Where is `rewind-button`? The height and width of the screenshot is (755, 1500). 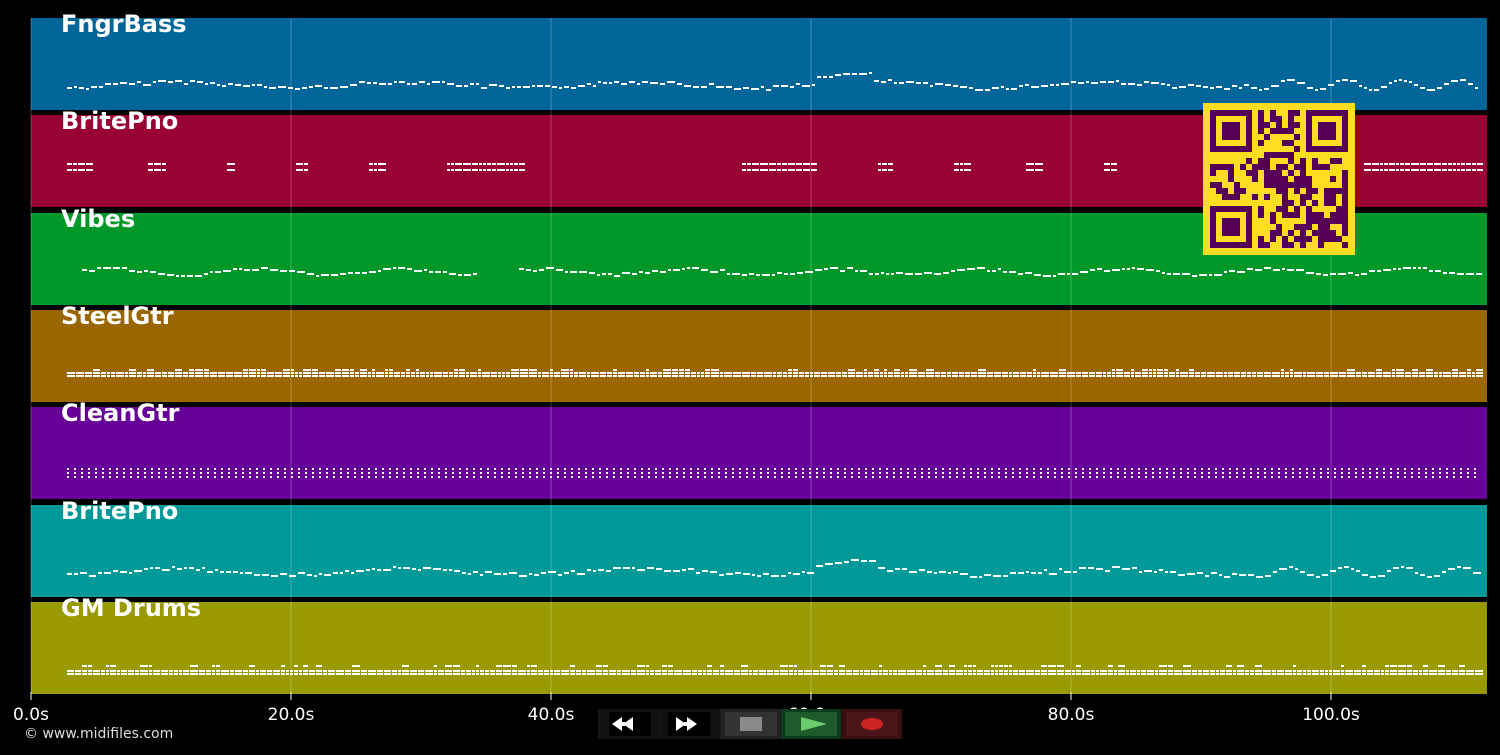
rewind-button is located at coordinates (629, 724).